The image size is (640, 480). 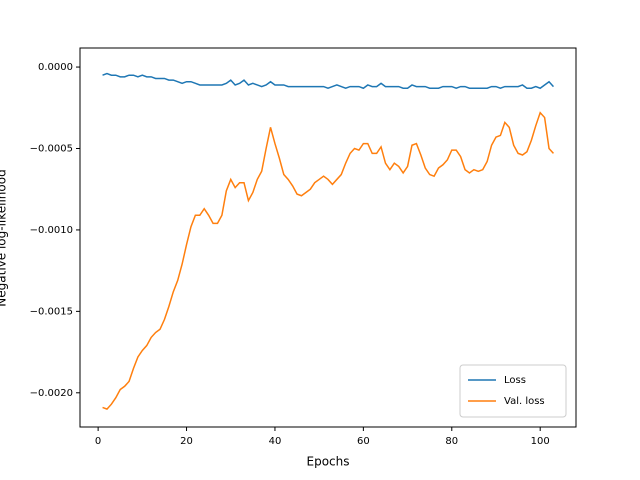 I want to click on legend-label: Loss, so click(x=515, y=380).